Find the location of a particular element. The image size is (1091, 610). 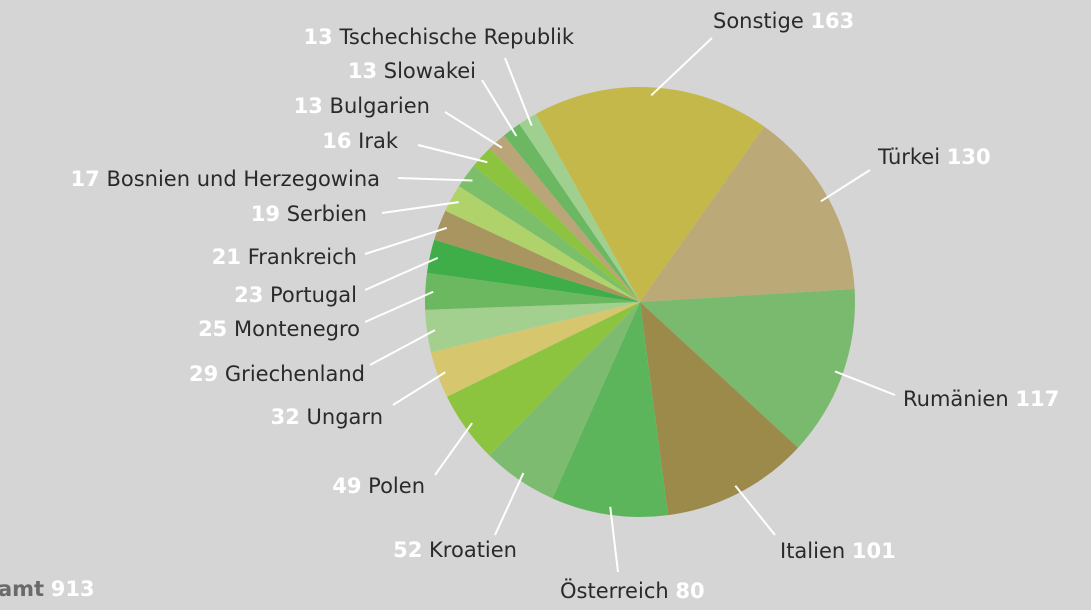

category-name: Slowakei is located at coordinates (430, 71).